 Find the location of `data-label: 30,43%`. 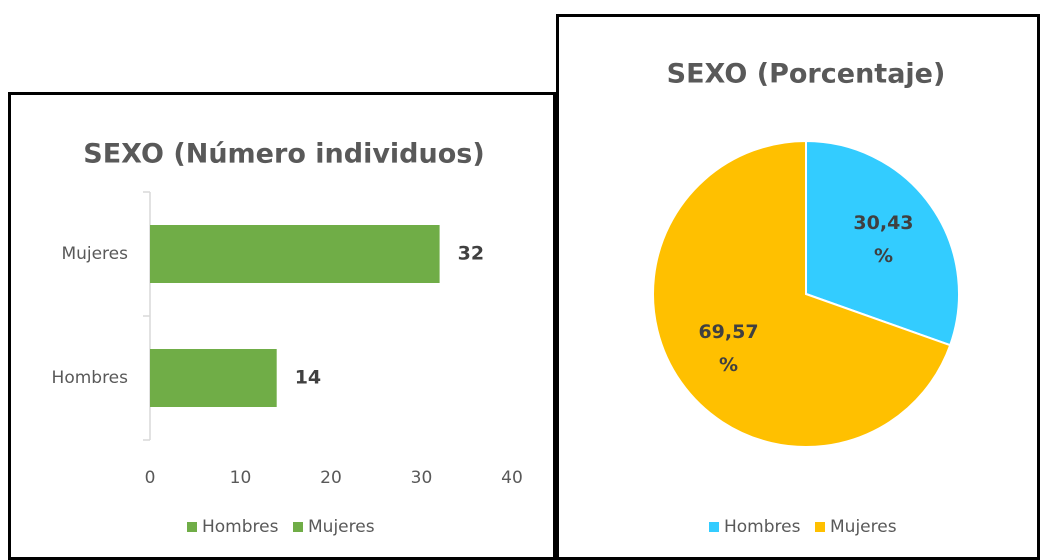

data-label: 30,43% is located at coordinates (883, 238).